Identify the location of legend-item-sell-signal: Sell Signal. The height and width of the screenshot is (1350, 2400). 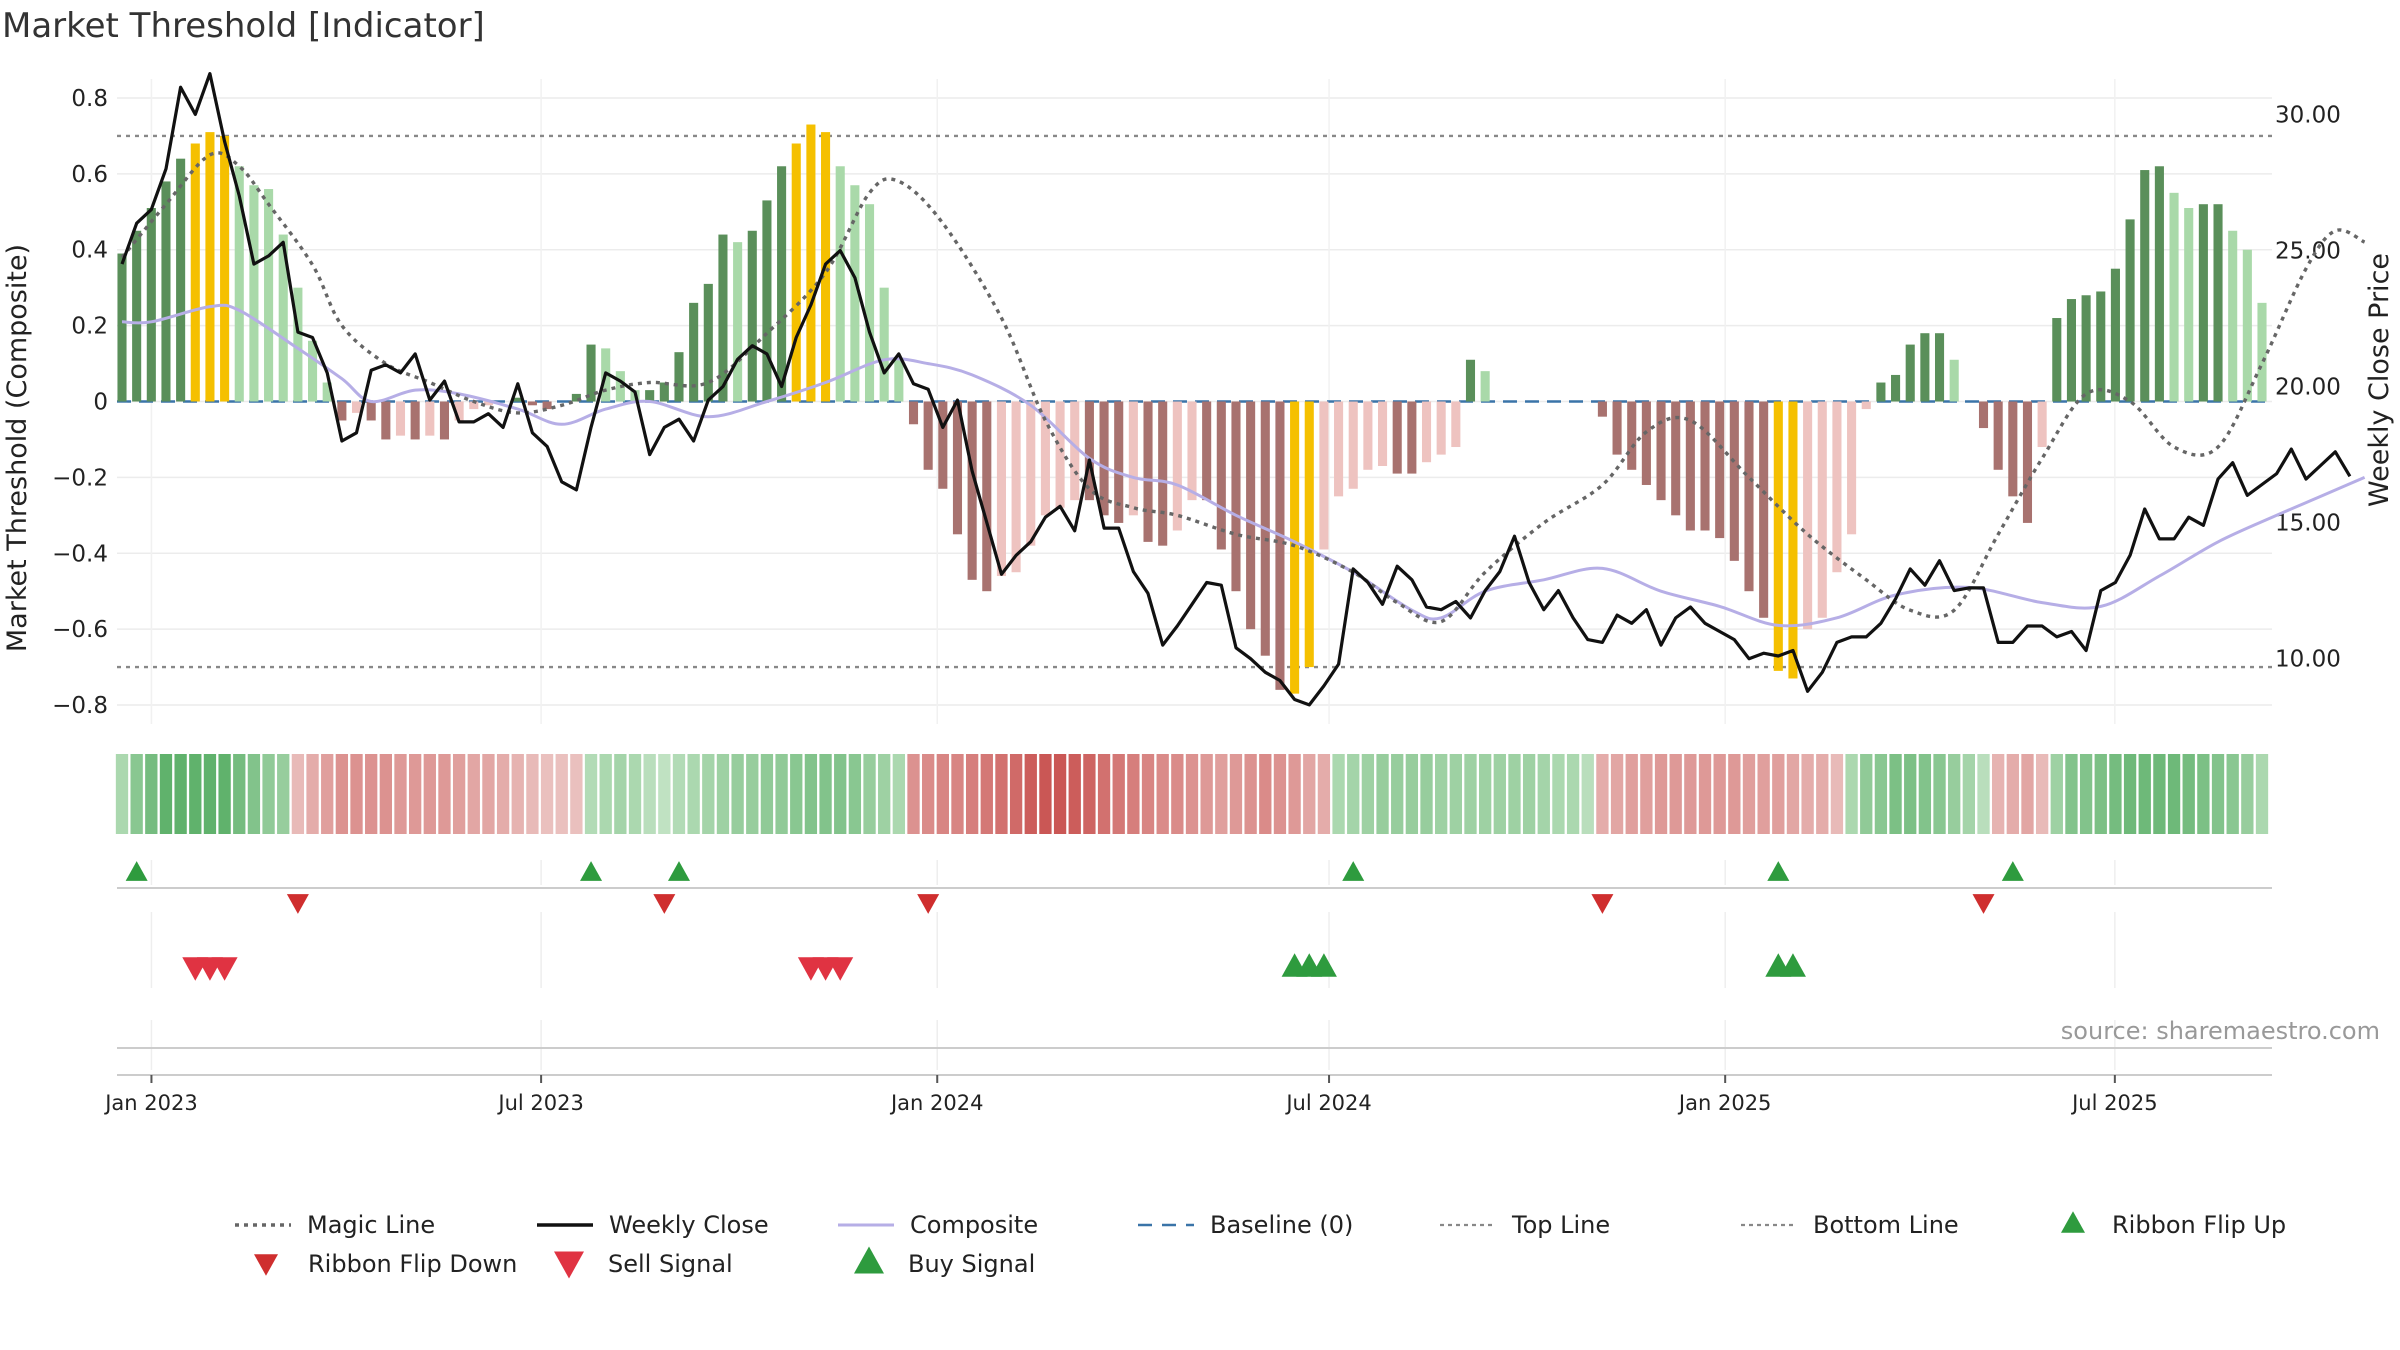
(643, 1264).